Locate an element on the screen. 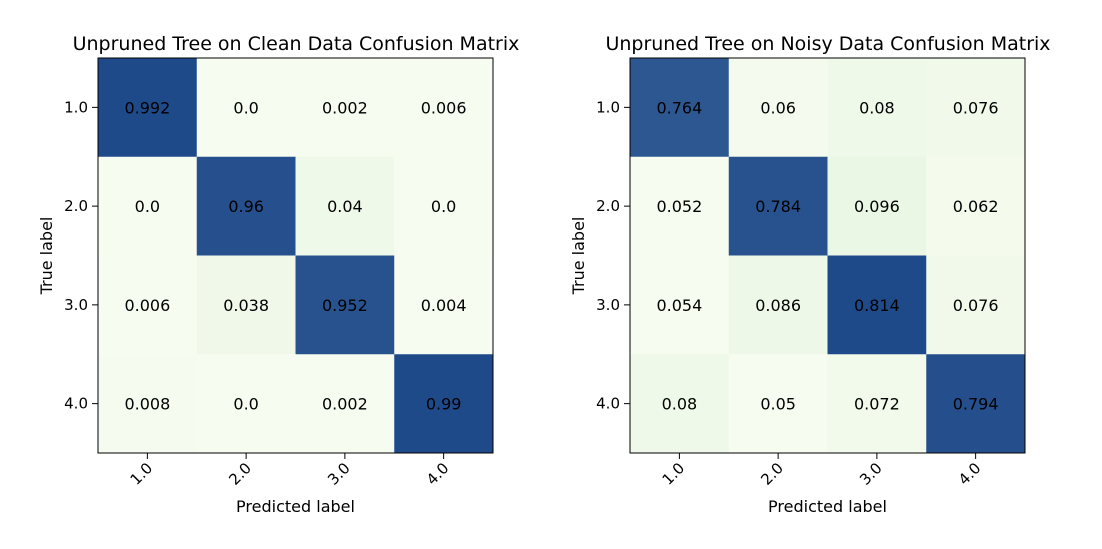 The width and height of the screenshot is (1102, 549). cell-value-label: 0.004 is located at coordinates (444, 305).